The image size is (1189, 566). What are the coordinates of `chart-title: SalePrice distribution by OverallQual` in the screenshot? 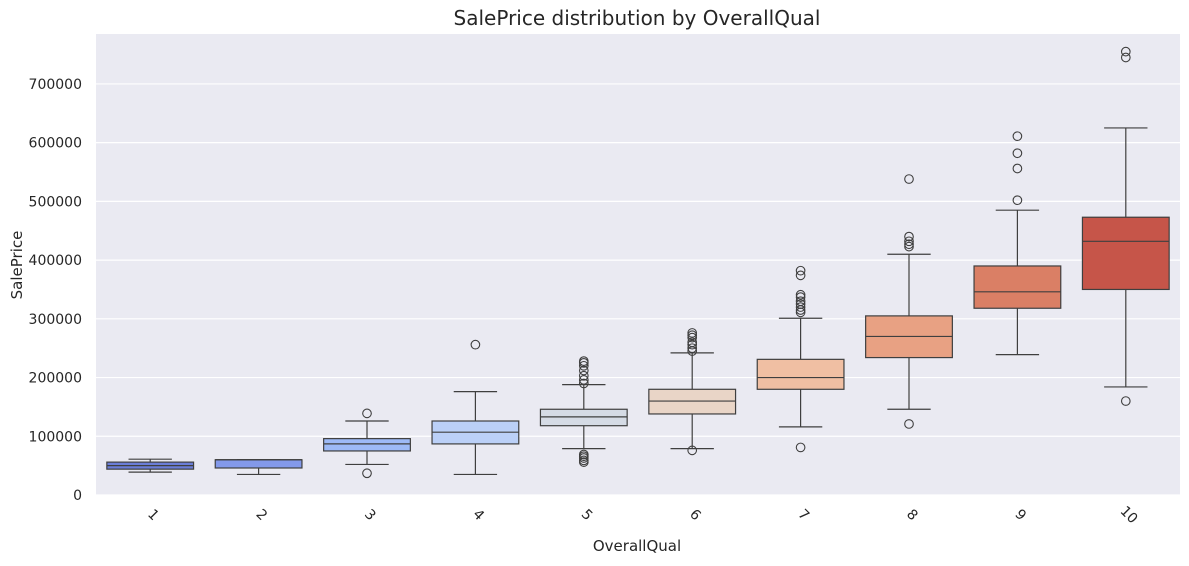 It's located at (637, 18).